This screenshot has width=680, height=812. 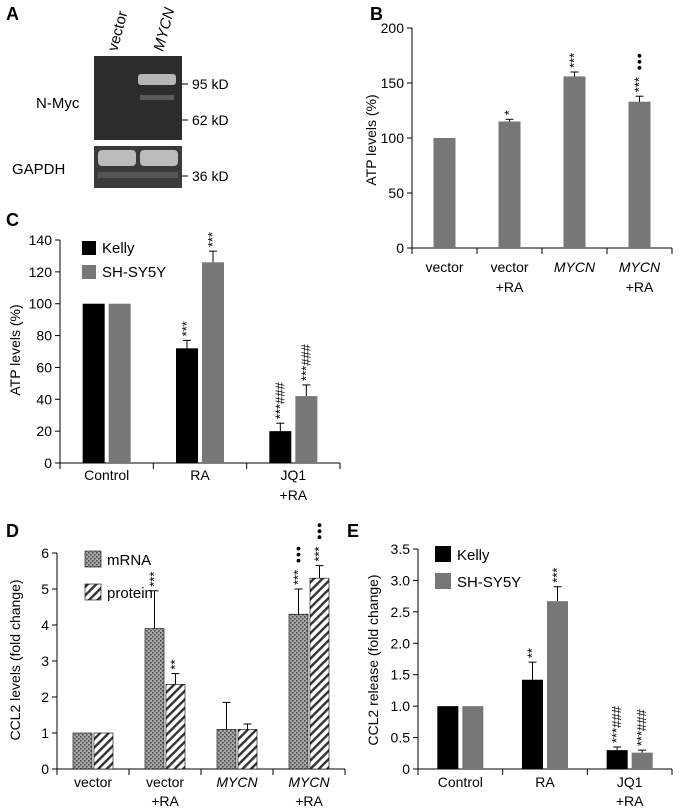 I want to click on blot-label-nmyc: N-Myc, so click(x=58, y=103).